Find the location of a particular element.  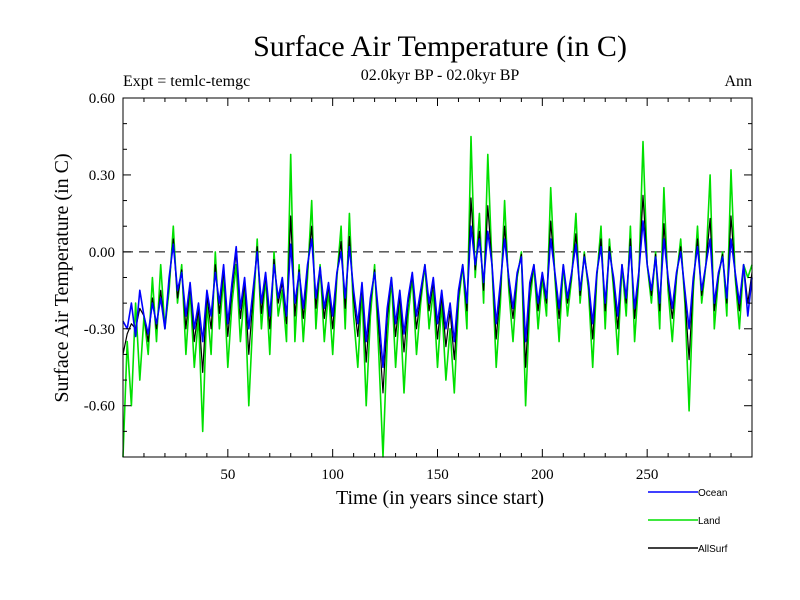

x-tick-label: 50 is located at coordinates (227, 475).